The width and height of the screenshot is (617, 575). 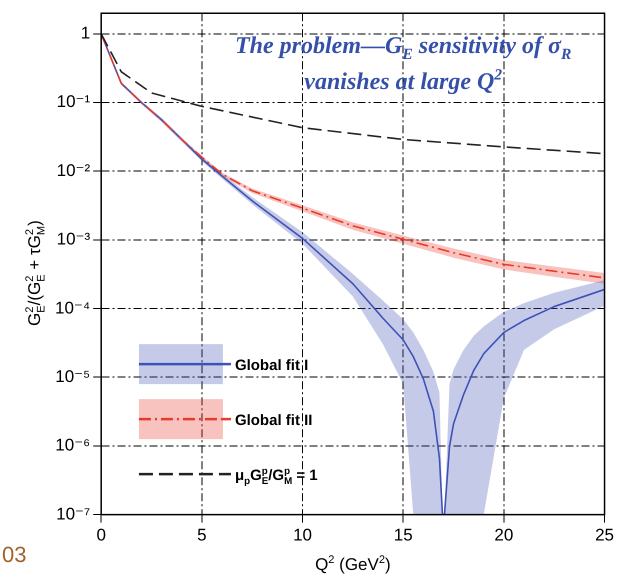 I want to click on legend-label: Global fit I, so click(x=271, y=365).